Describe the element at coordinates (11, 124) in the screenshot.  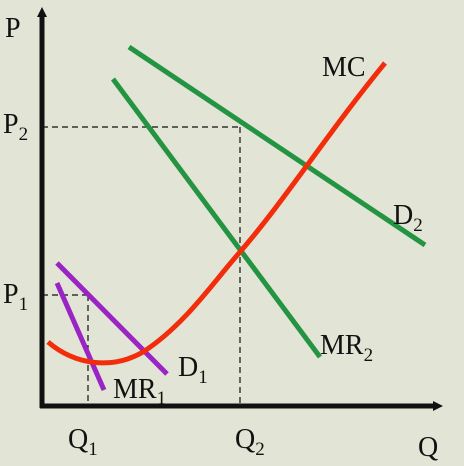
I see `p2-label-base: P` at that location.